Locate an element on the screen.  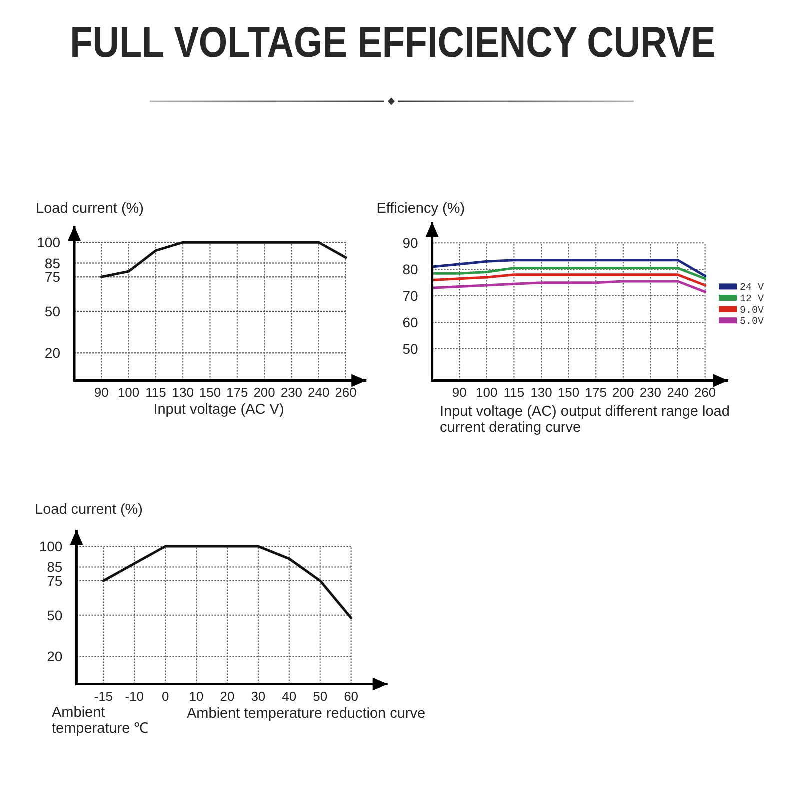
x-axis-title: Ambient temperature ℃ is located at coordinates (101, 721).